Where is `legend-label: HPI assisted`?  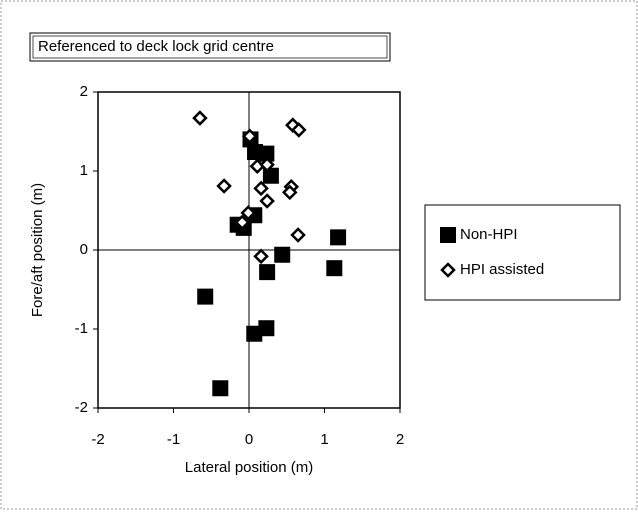 legend-label: HPI assisted is located at coordinates (502, 269).